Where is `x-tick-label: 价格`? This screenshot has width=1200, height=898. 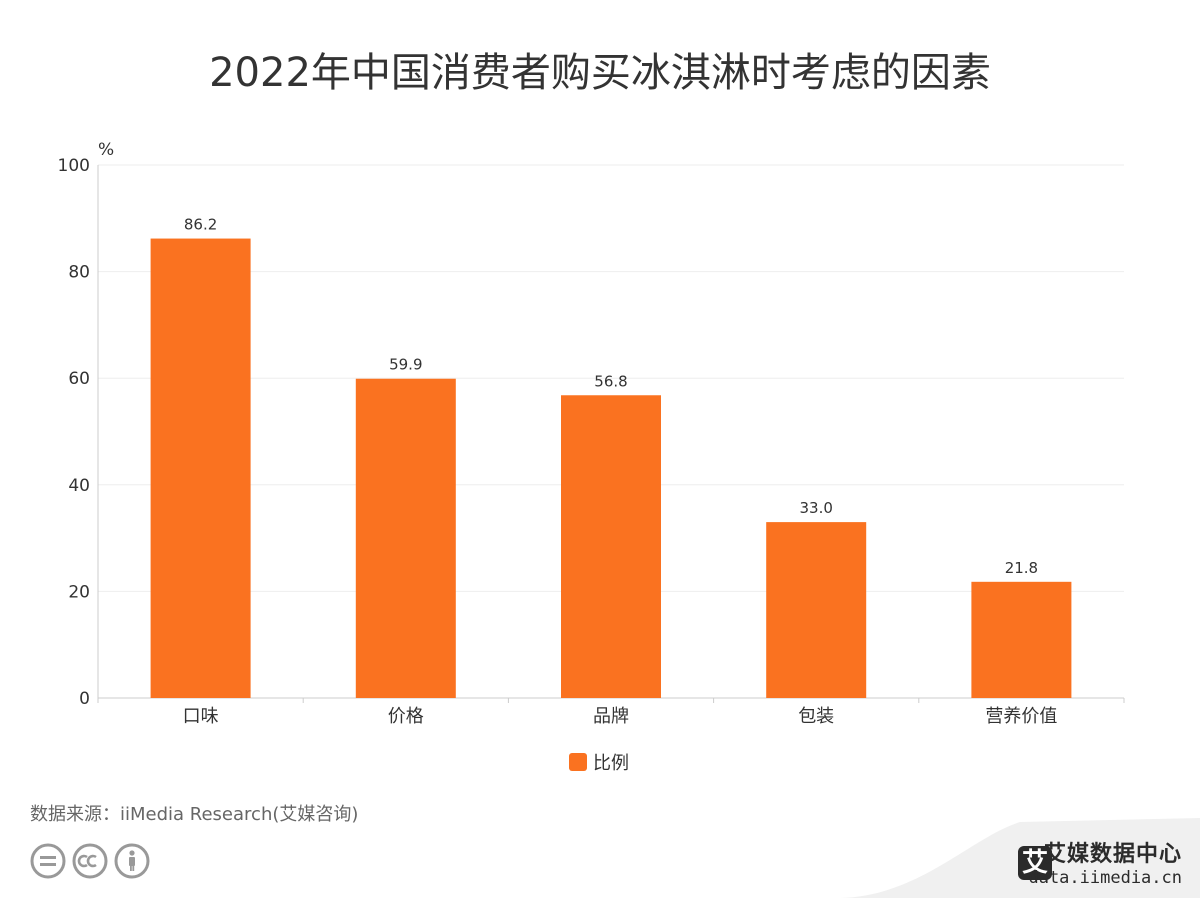
x-tick-label: 价格 is located at coordinates (406, 716).